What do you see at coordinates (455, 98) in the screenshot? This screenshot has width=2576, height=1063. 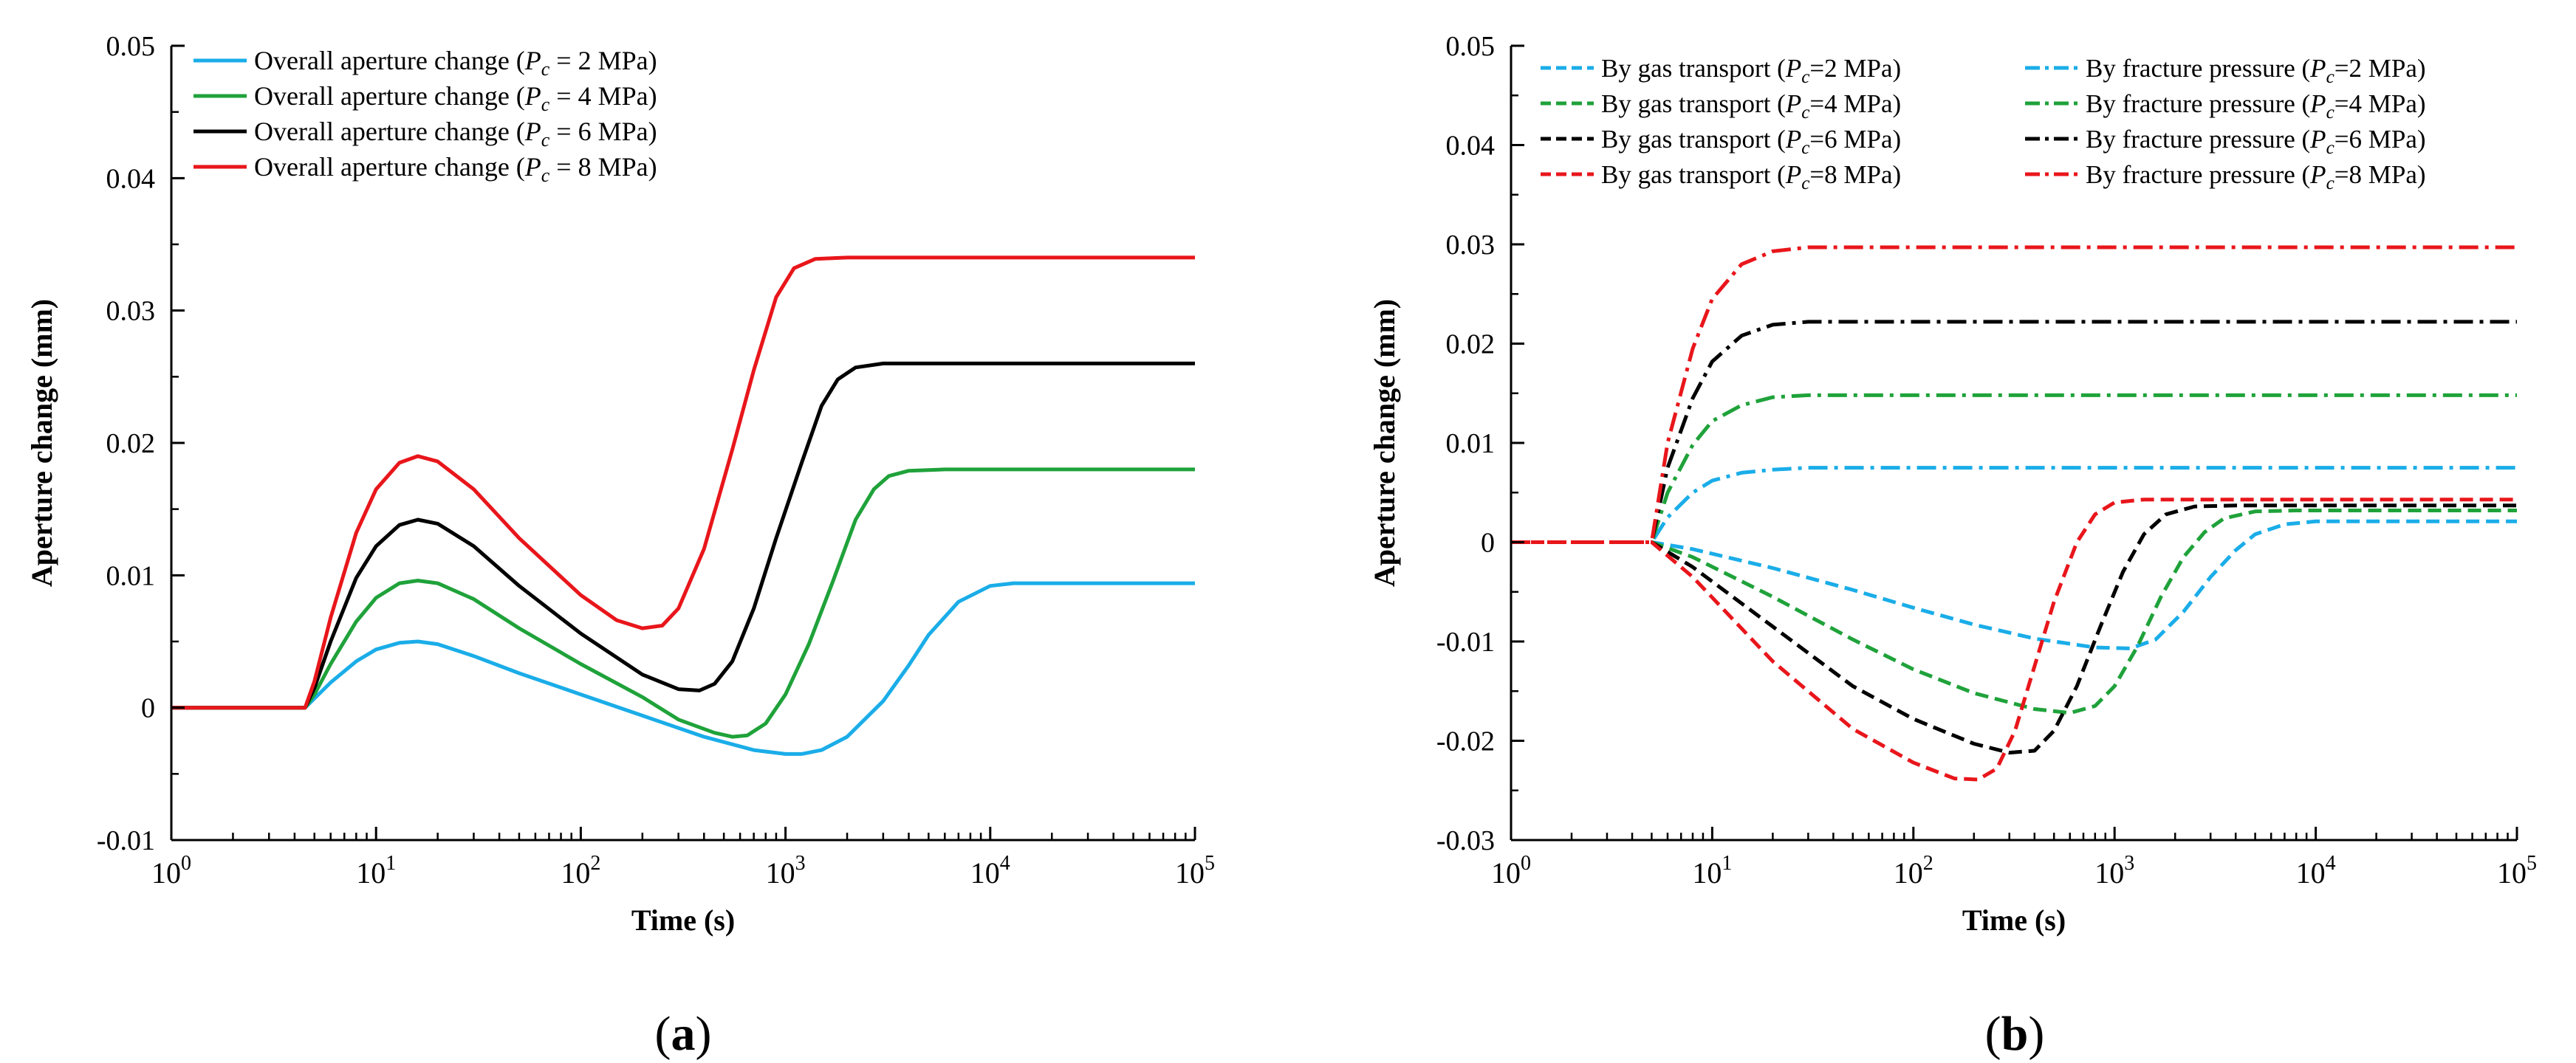 I see `legend-entry-2: Overall aperture change (Pc = 4 MPa)` at bounding box center [455, 98].